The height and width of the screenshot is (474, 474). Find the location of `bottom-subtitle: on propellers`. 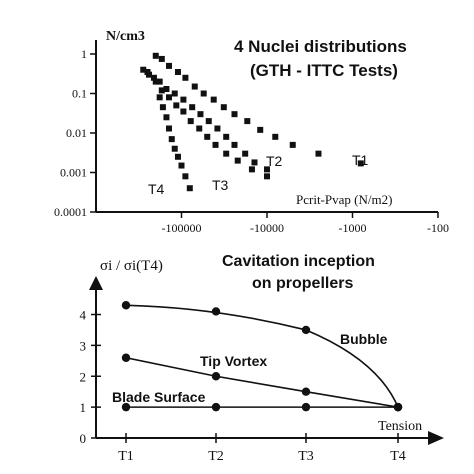

bottom-subtitle: on propellers is located at coordinates (302, 283).